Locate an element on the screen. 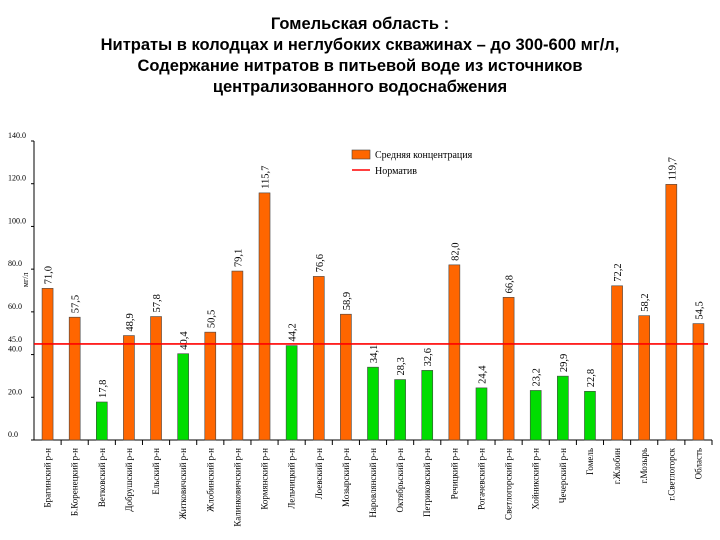 Image resolution: width=720 pixels, height=540 pixels. y-tick-label: 80.0 is located at coordinates (15, 263).